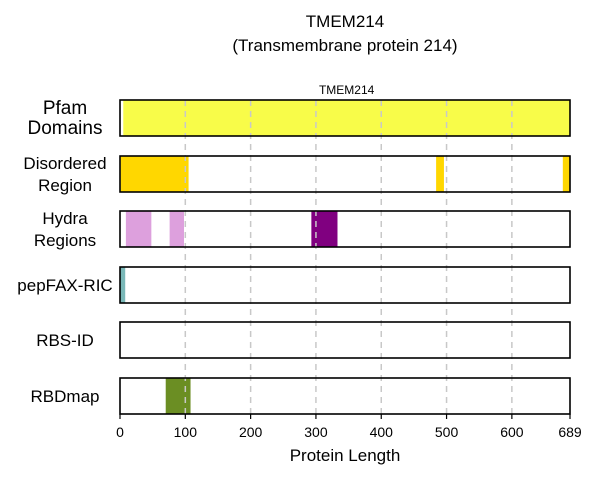 This screenshot has height=480, width=600. I want to click on x-tick-label: 100, so click(186, 432).